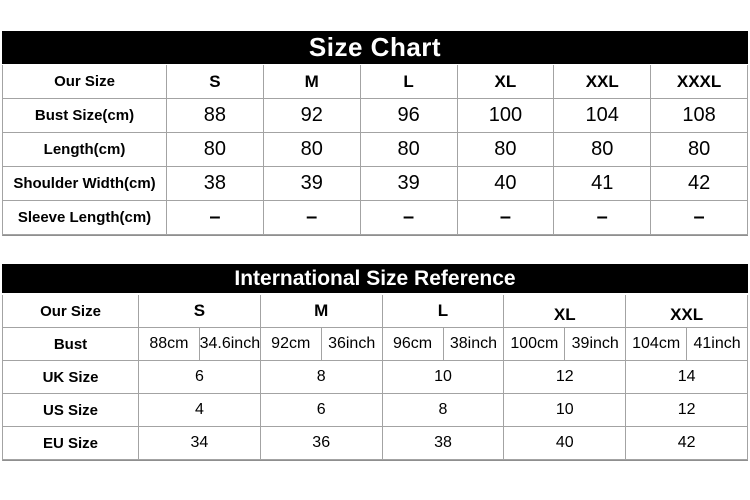  Describe the element at coordinates (85, 218) in the screenshot. I see `table1-row-label-sleeve: Sleeve Length(cm)` at that location.